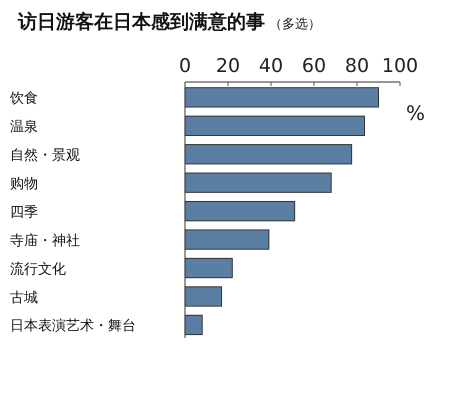 The height and width of the screenshot is (419, 450). Describe the element at coordinates (24, 212) in the screenshot. I see `y-tick-label: 四季` at that location.